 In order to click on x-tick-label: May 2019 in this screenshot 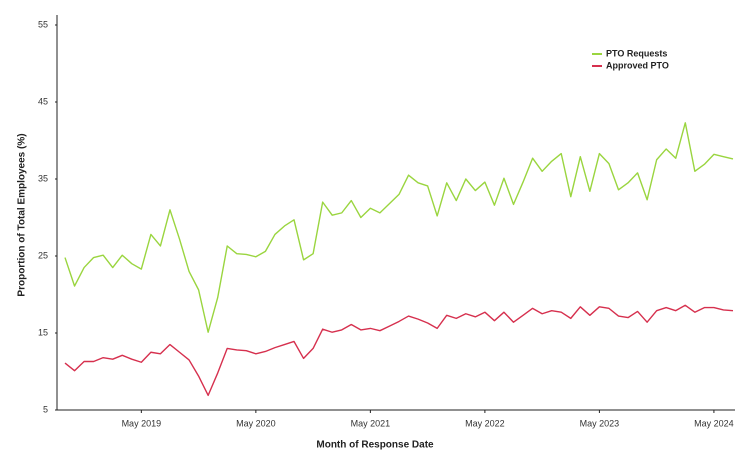, I will do `click(142, 423)`.